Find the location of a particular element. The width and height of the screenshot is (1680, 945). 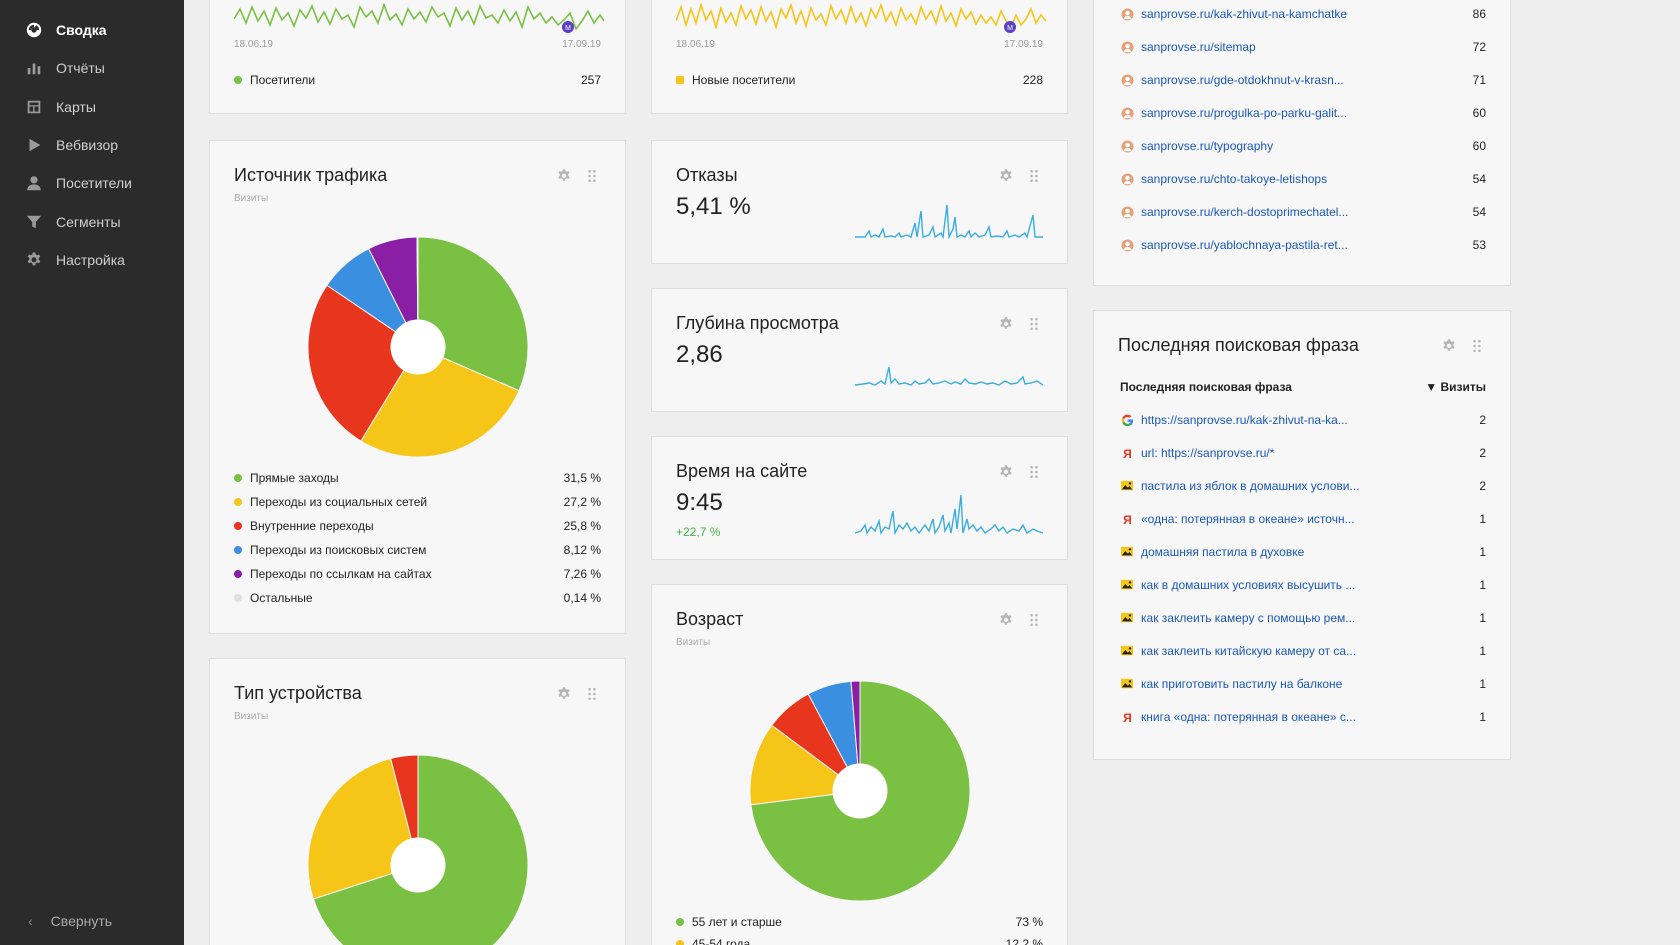

sidebar-item-reports: Отчёты is located at coordinates (92, 68).